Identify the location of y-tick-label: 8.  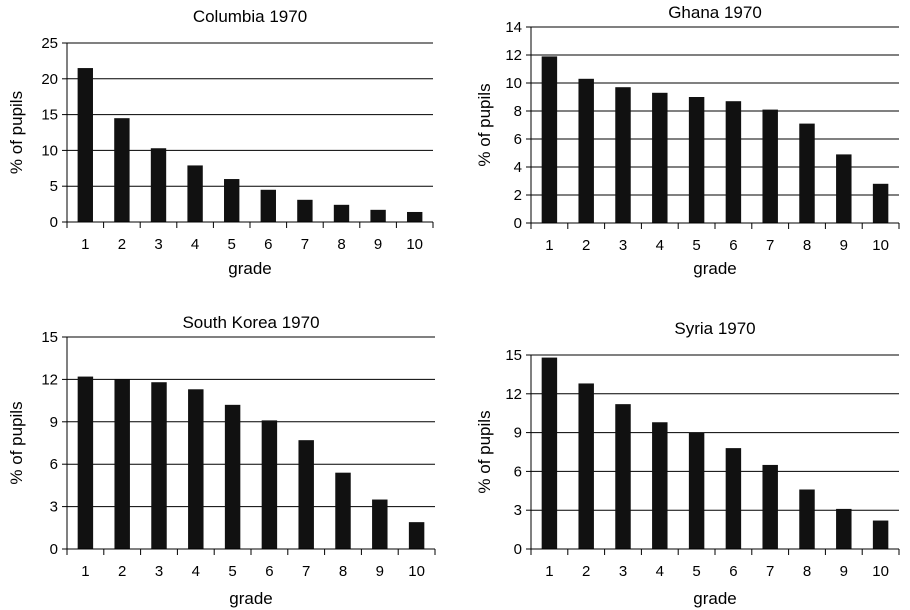
(518, 111).